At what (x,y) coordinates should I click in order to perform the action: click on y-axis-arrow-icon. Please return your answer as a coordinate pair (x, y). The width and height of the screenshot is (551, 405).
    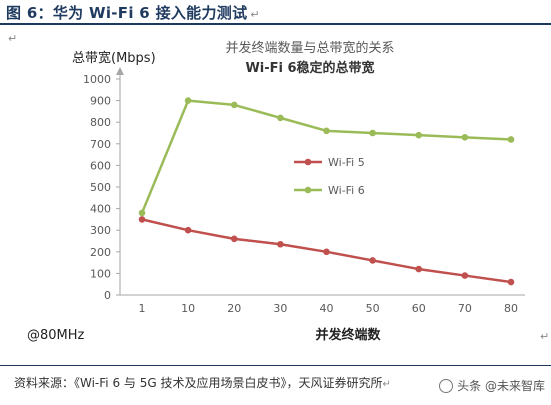
    Looking at the image, I should click on (120, 71).